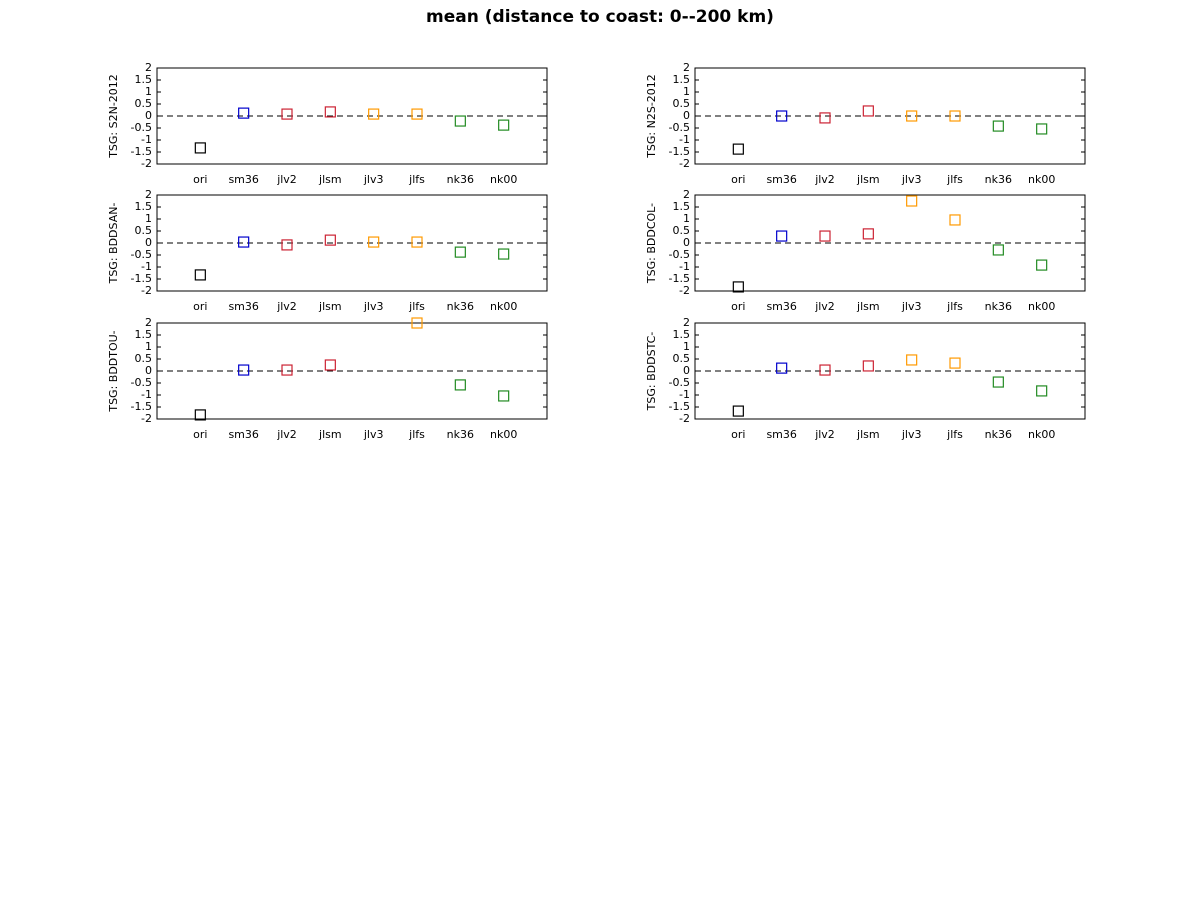 This screenshot has width=1200, height=901. I want to click on y-axis-label: TSG: BDDCOL-, so click(651, 243).